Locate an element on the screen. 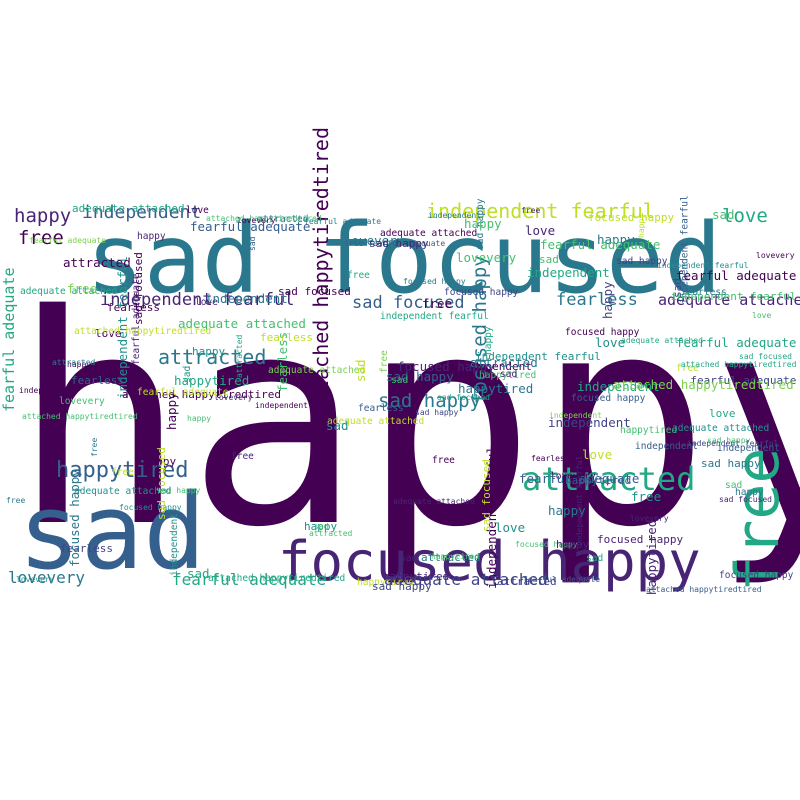 The height and width of the screenshot is (800, 800). cloud-word: free fearful adequate is located at coordinates (394, 243).